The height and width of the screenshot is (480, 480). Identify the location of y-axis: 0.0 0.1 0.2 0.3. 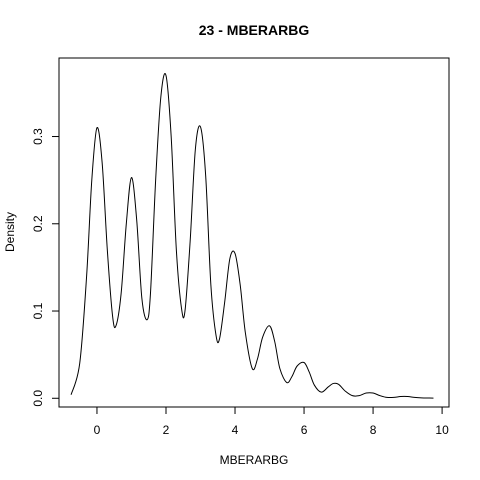
(45, 267).